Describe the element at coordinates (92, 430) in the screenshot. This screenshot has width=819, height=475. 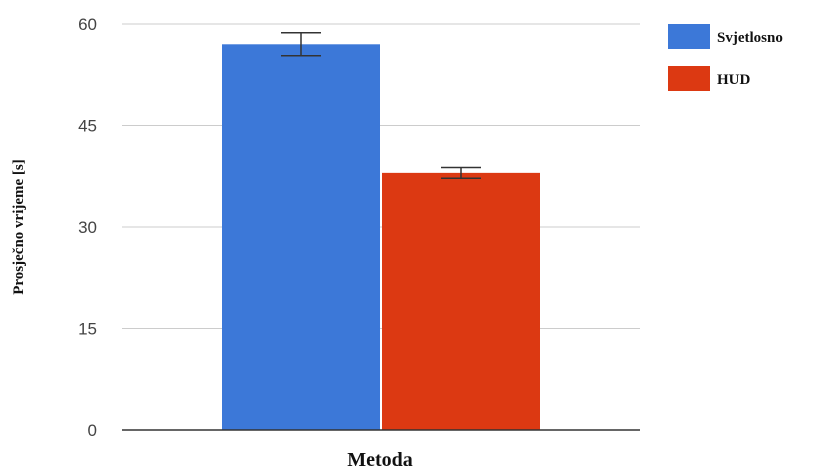
I see `y-tick-label: 0` at that location.